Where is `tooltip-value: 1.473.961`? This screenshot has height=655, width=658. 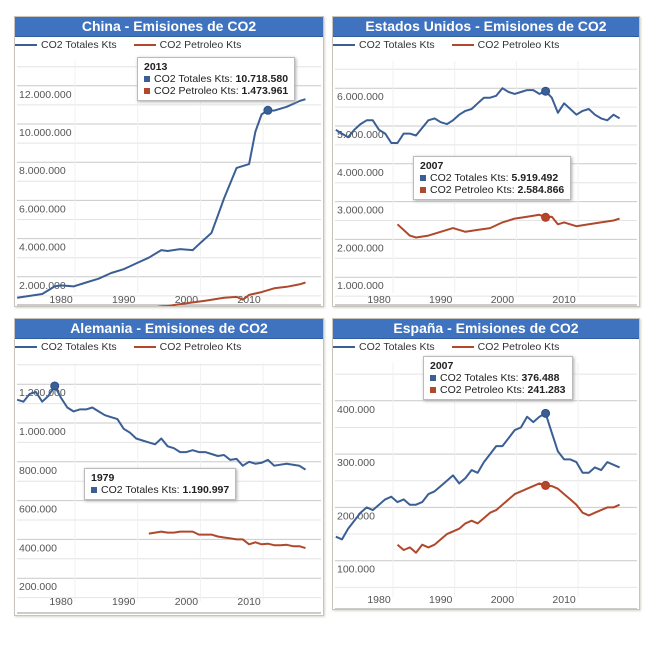 tooltip-value: 1.473.961 is located at coordinates (265, 91).